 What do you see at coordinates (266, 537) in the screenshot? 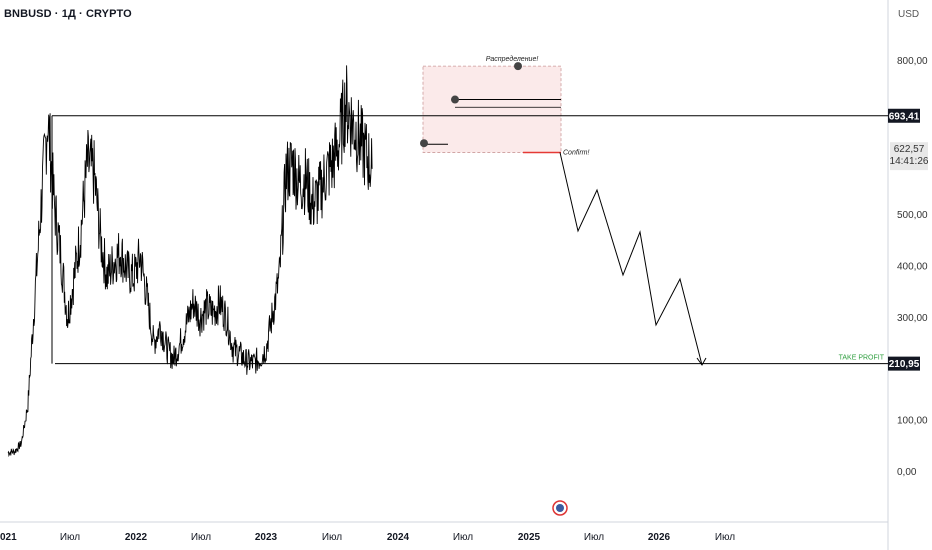
I see `x-tick-label: 2023` at bounding box center [266, 537].